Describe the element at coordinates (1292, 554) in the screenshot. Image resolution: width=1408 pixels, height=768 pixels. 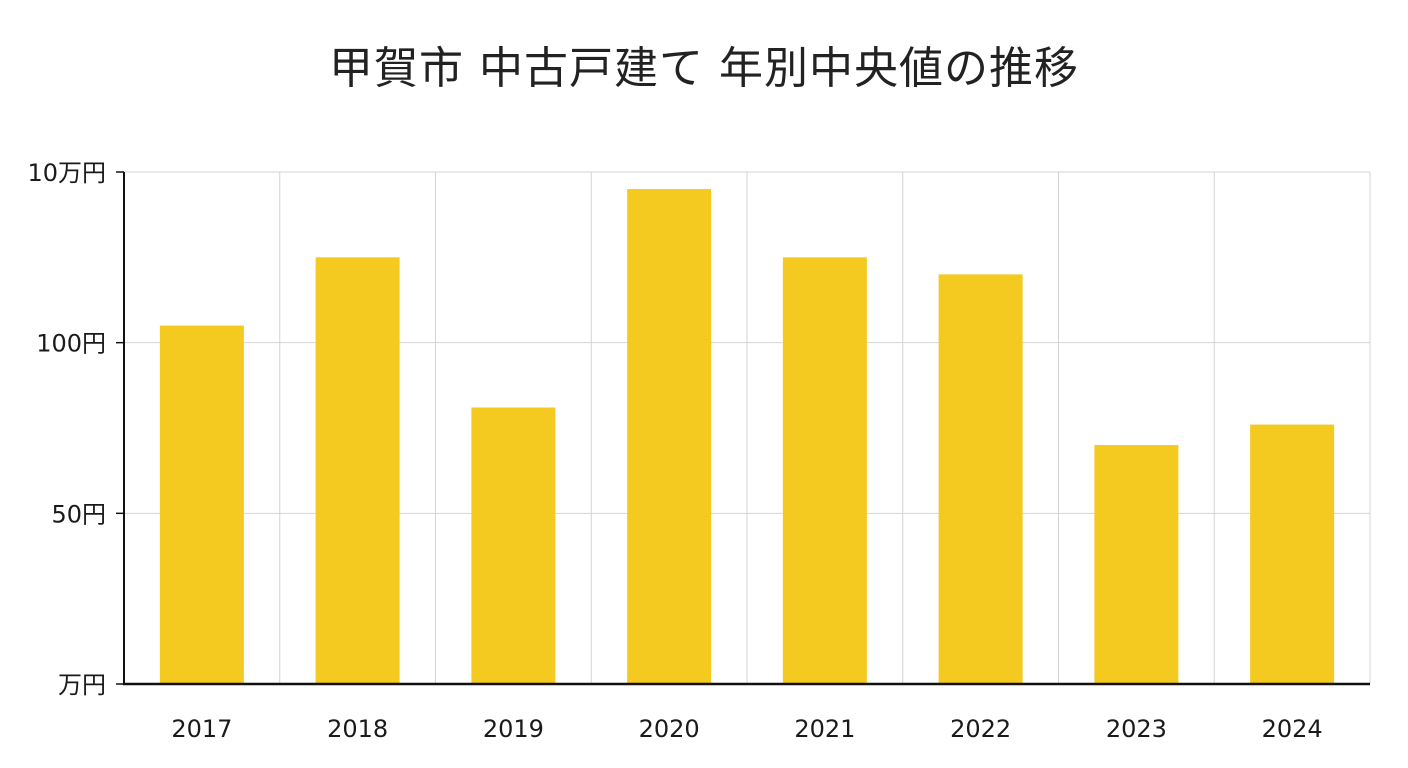
I see `bar-2024` at that location.